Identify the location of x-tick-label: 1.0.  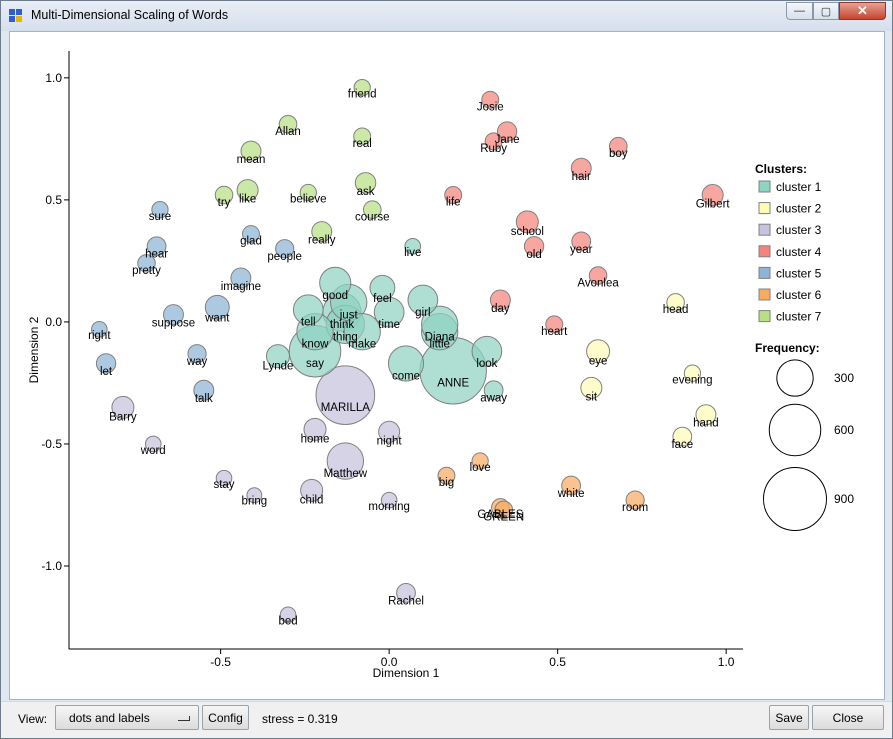
(726, 662).